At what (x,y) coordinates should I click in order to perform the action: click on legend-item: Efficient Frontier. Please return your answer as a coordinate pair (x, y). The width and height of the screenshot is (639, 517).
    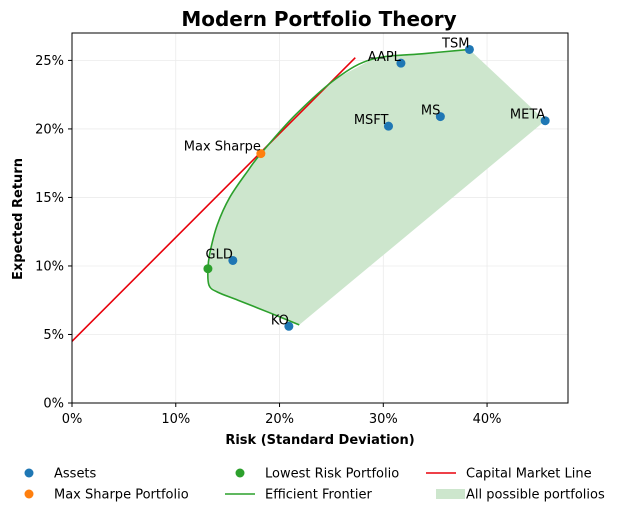
    Looking at the image, I should click on (298, 495).